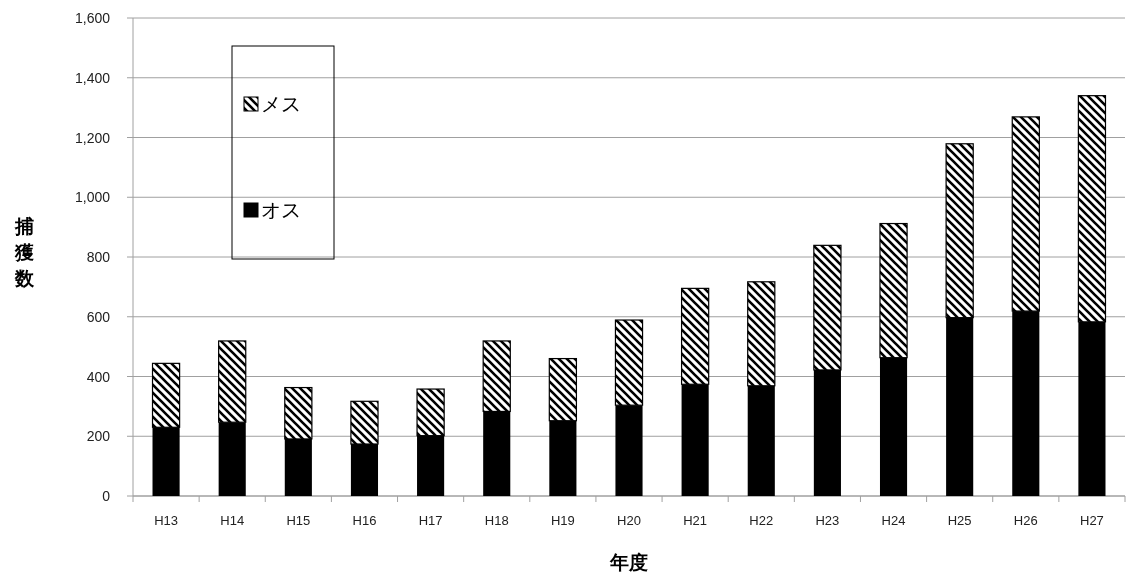 The width and height of the screenshot is (1139, 578). Describe the element at coordinates (98, 257) in the screenshot. I see `y-tick-label: 800` at that location.